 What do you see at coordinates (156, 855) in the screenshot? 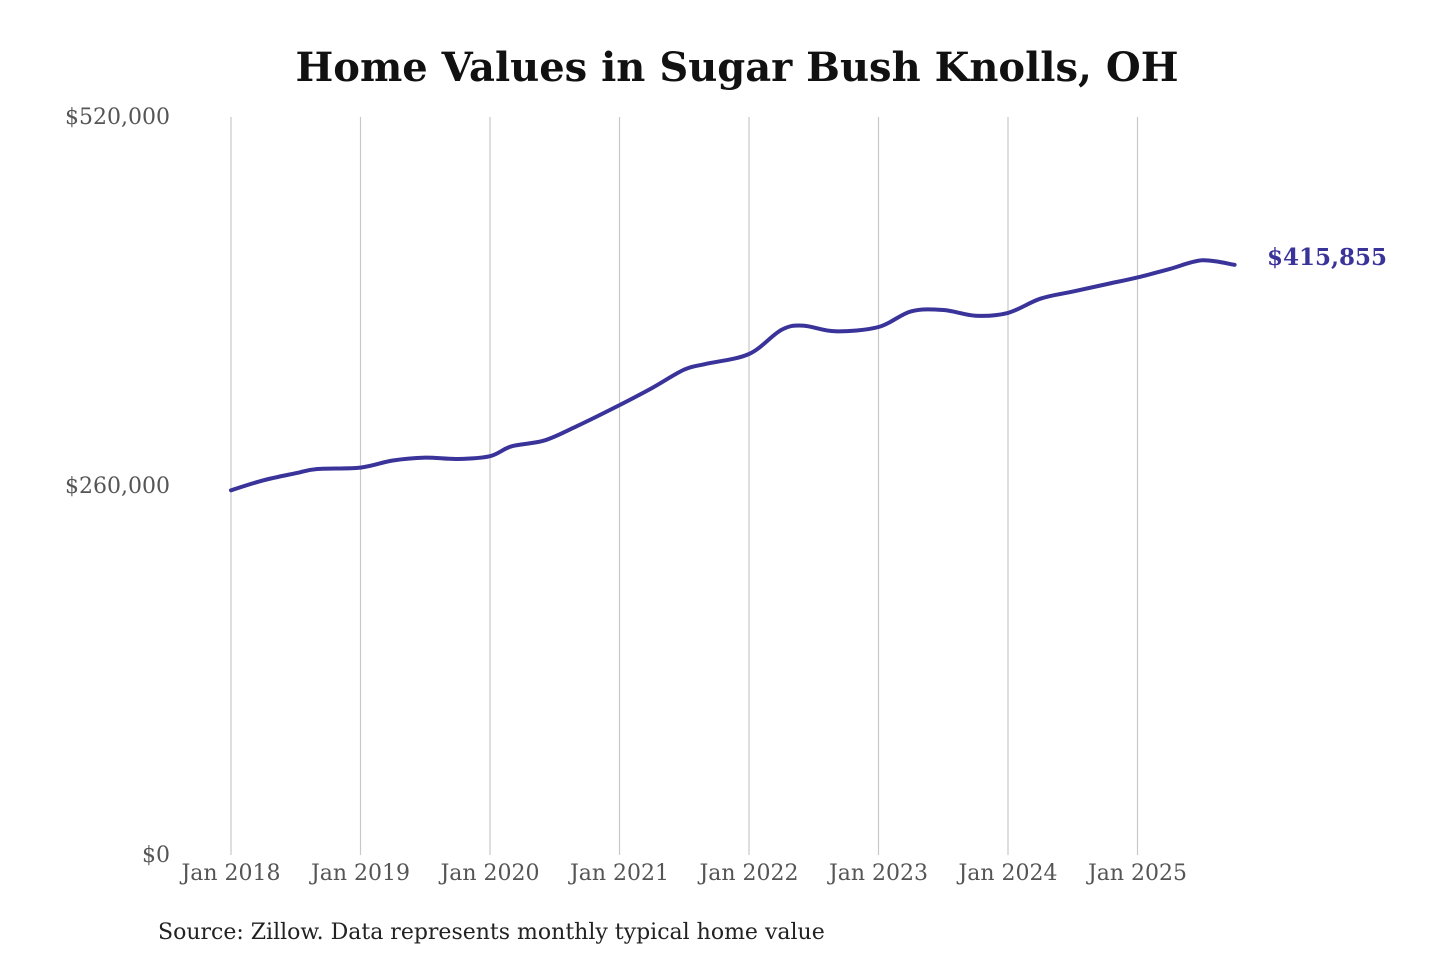
I see `y-tick-label: $0` at bounding box center [156, 855].